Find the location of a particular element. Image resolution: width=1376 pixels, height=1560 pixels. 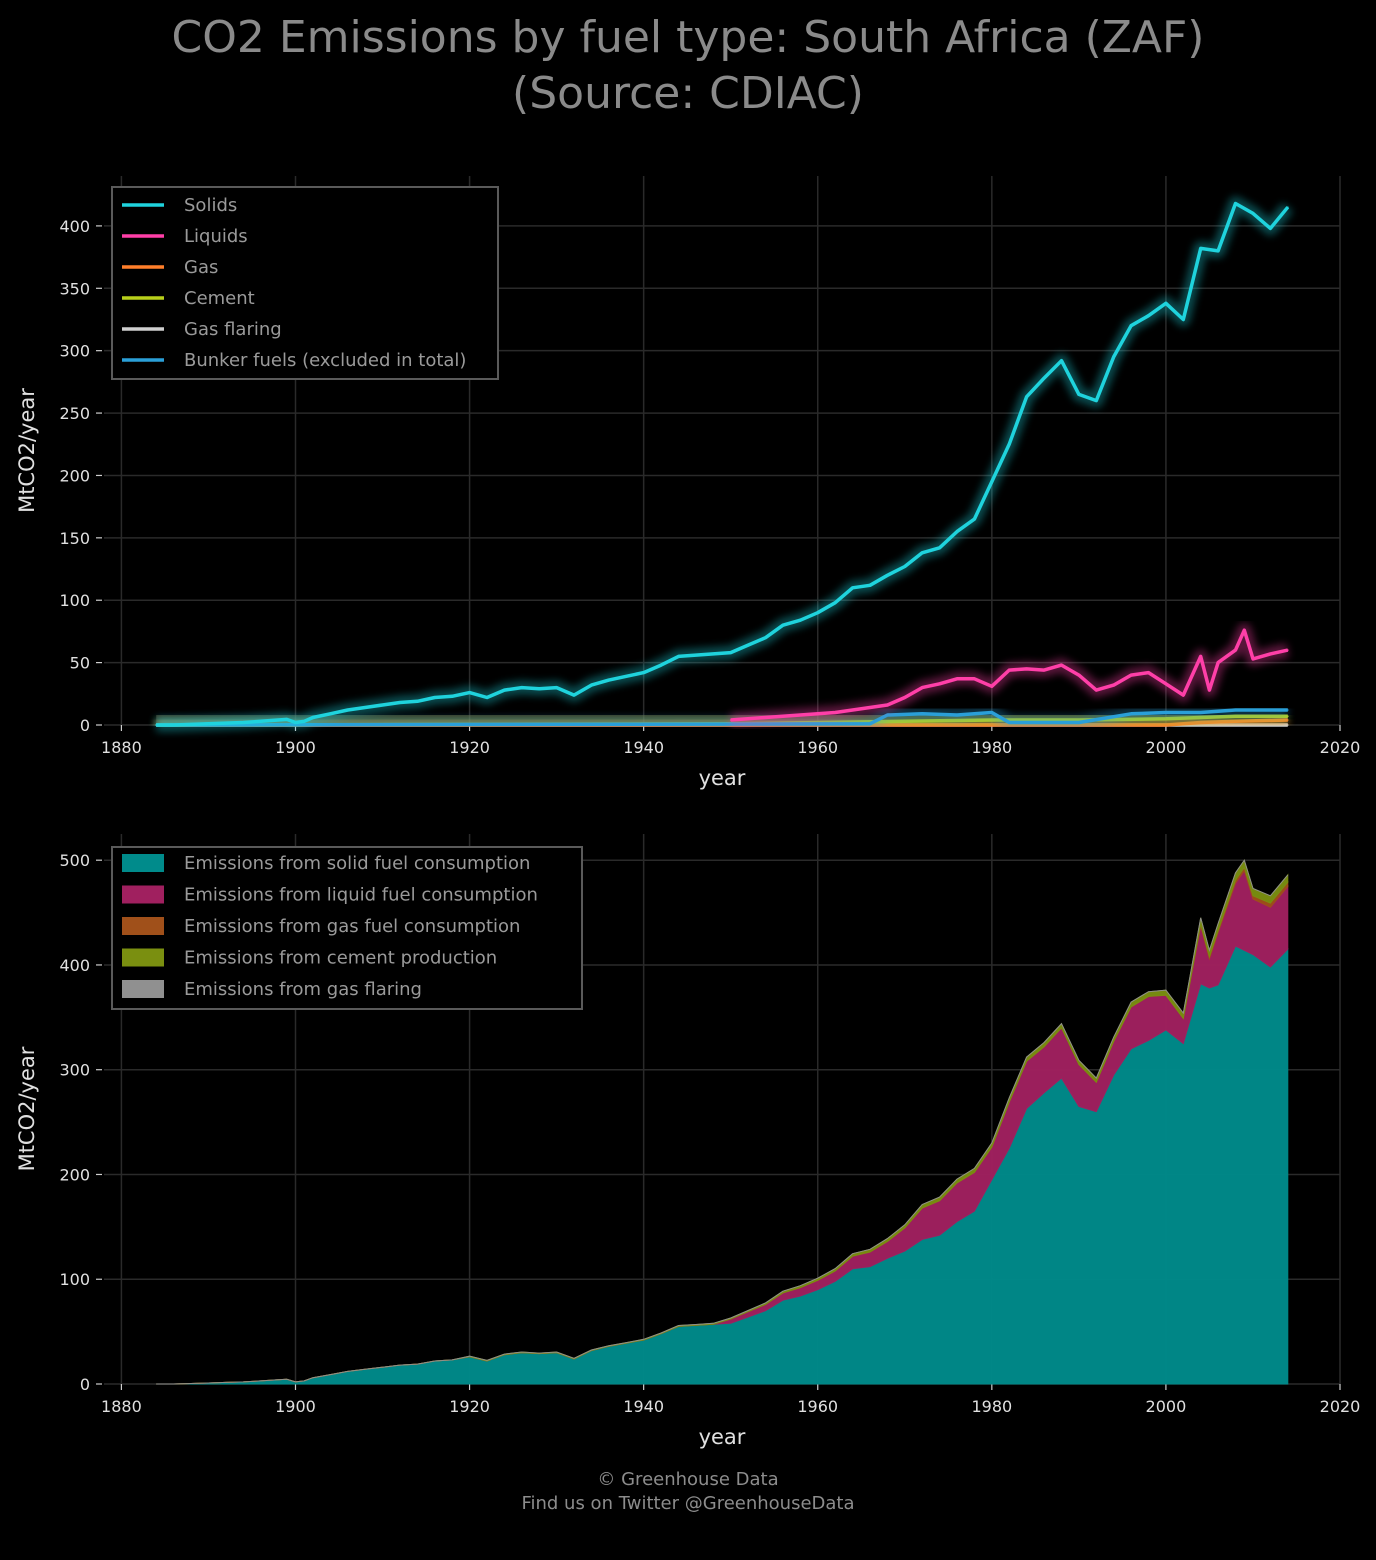

chart-title-line2: (Source: CDIAC) is located at coordinates (688, 93).